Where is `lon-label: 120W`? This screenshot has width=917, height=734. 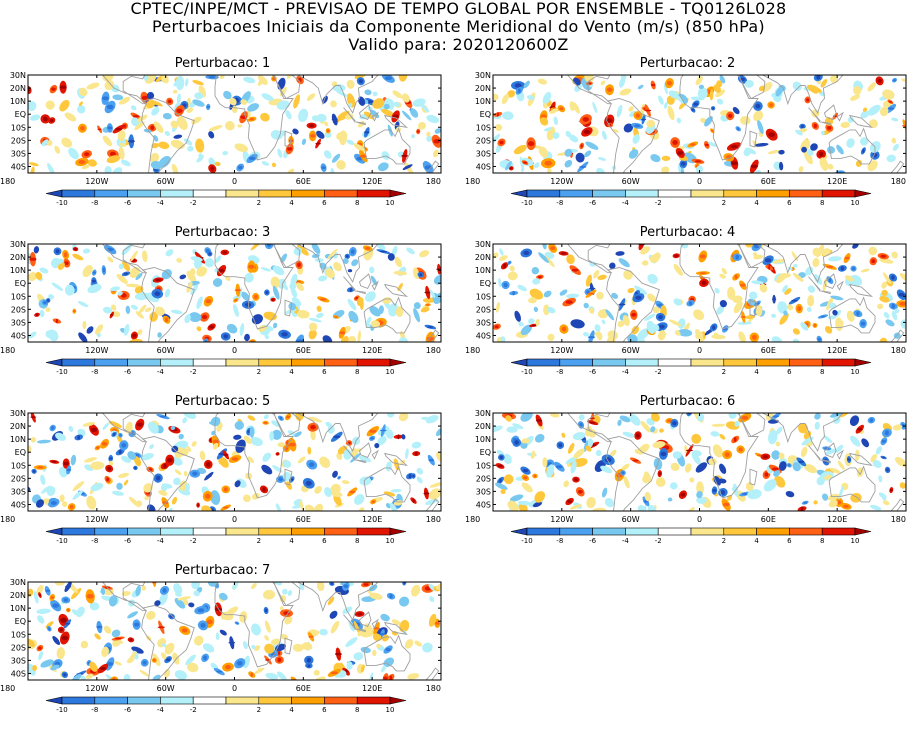 lon-label: 120W is located at coordinates (561, 181).